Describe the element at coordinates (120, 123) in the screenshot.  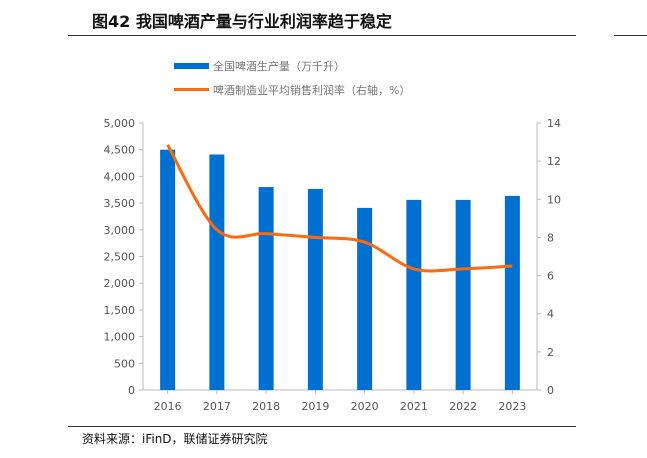
I see `left-tick-label: 5,000` at that location.